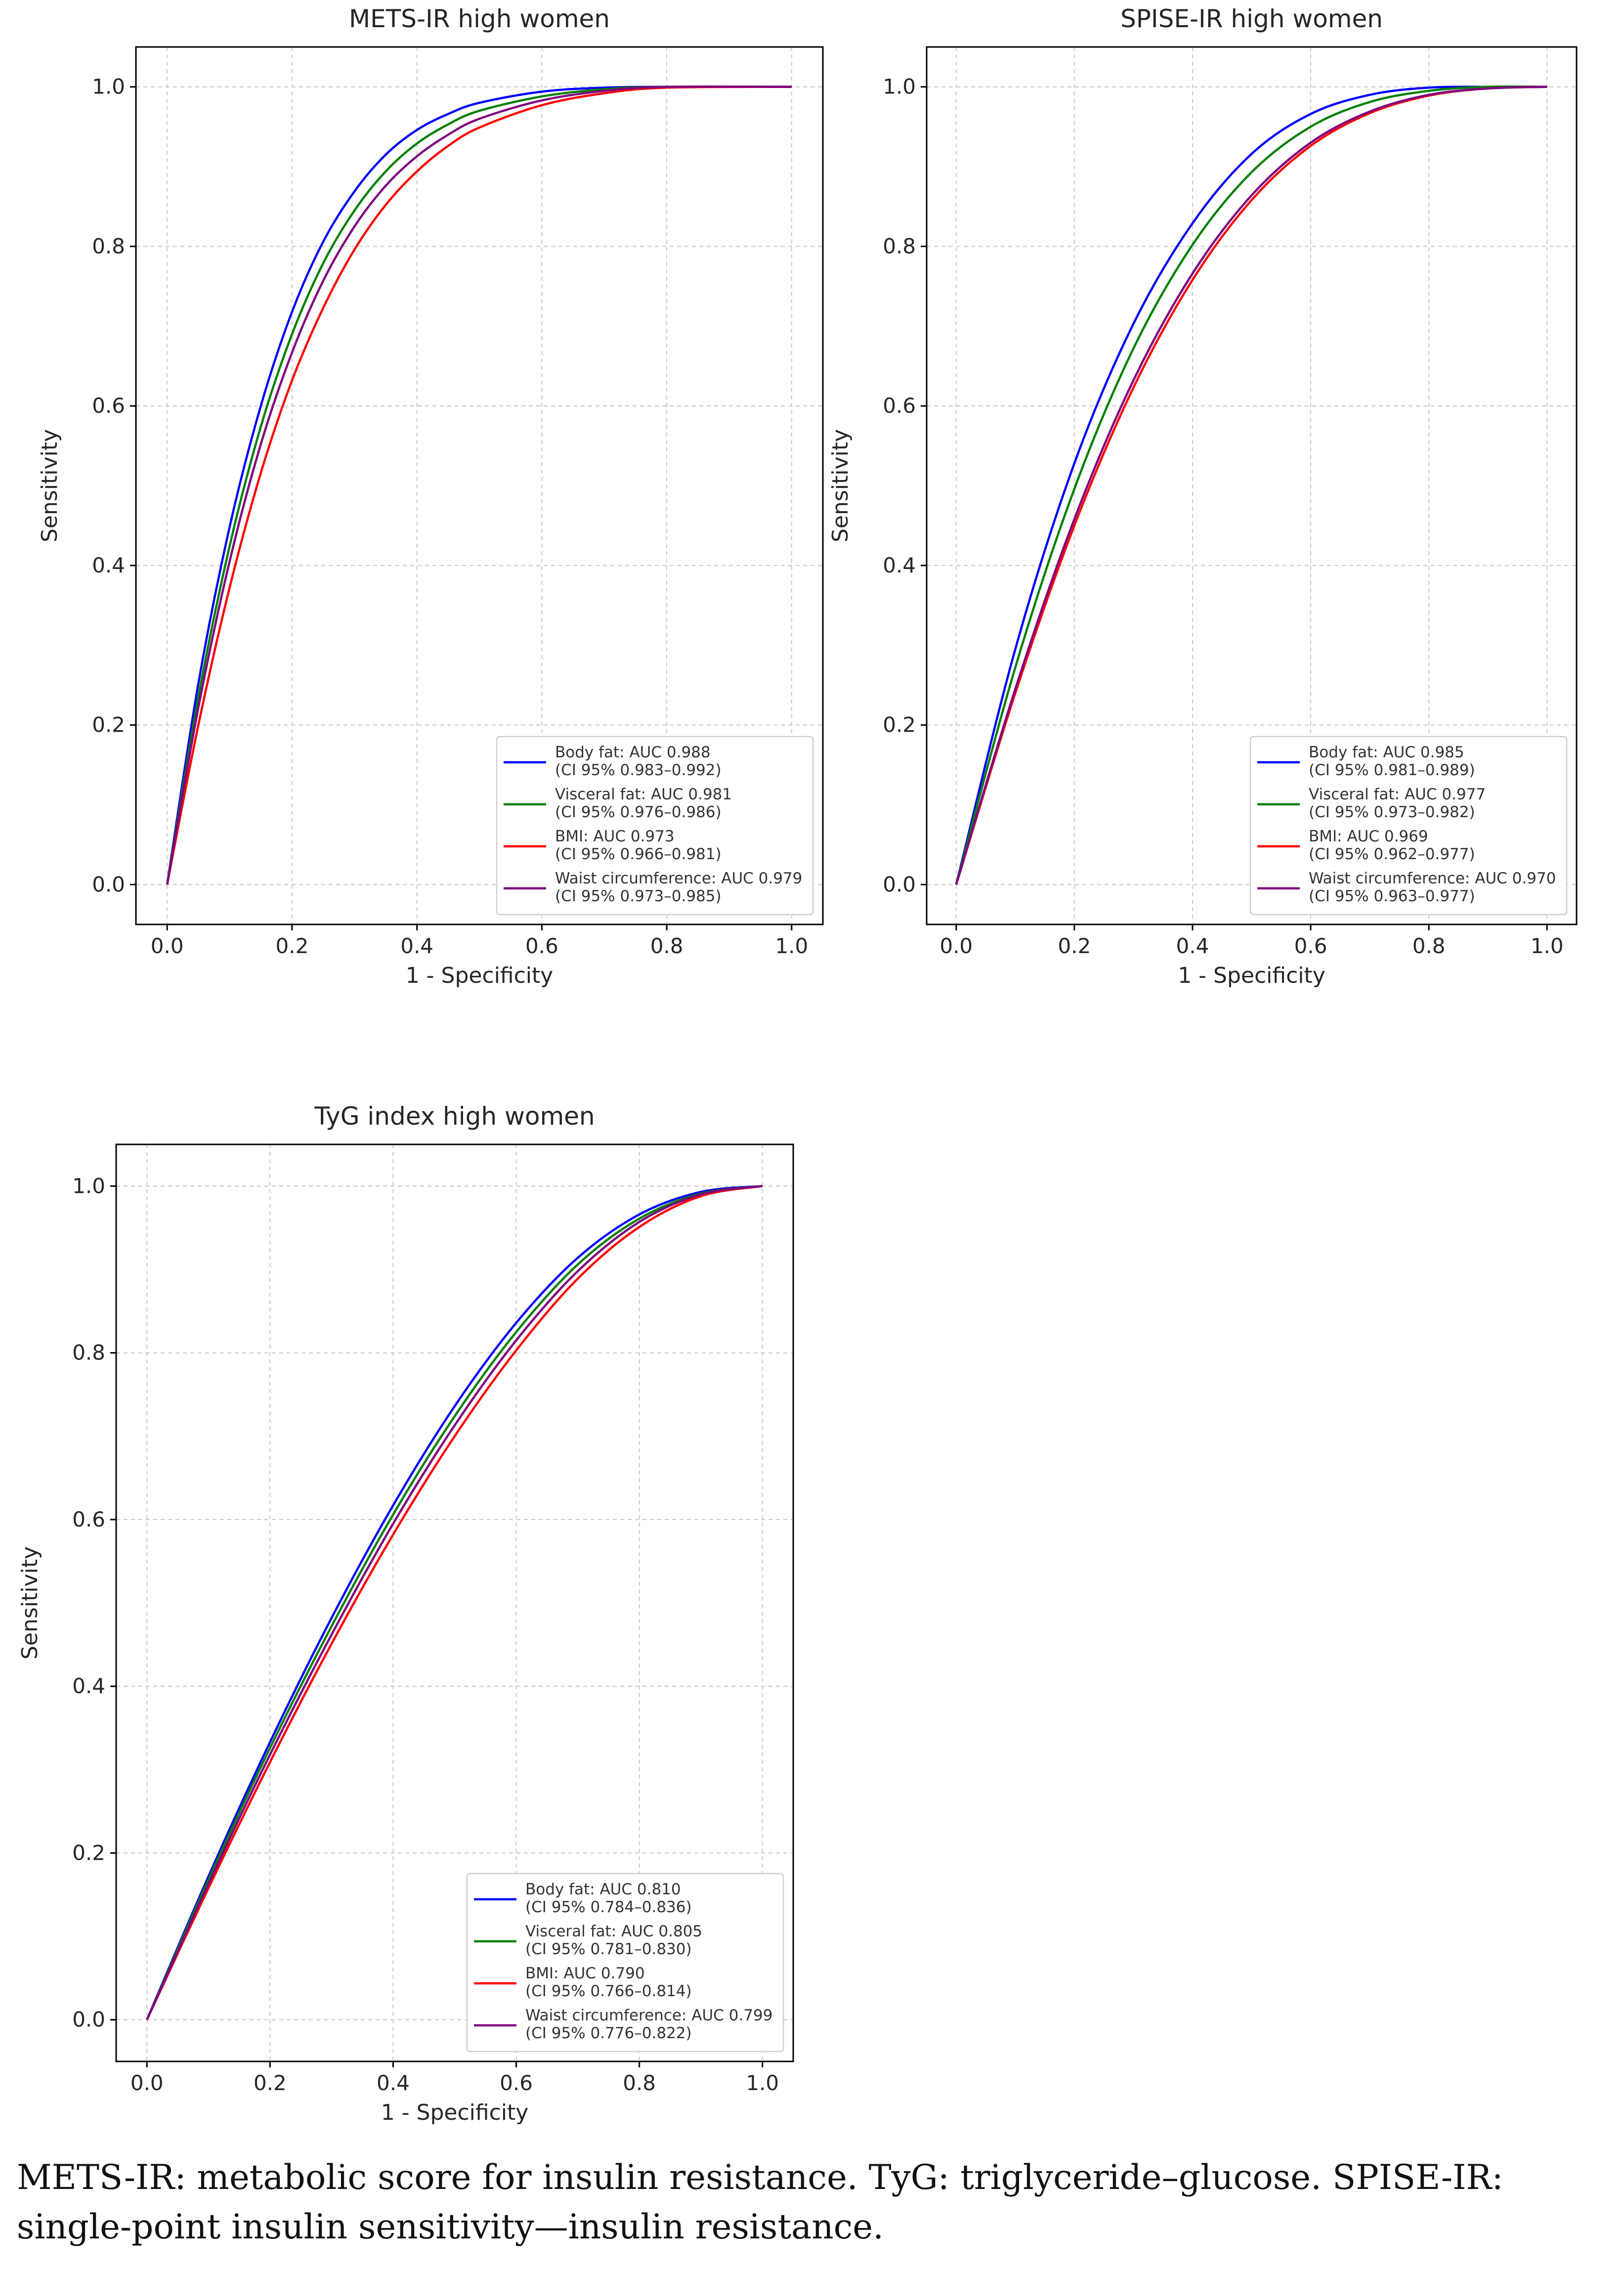 The image size is (1624, 2274). Describe the element at coordinates (1386, 752) in the screenshot. I see `legend-label-body-fat: Body fat: AUC 0.985` at that location.